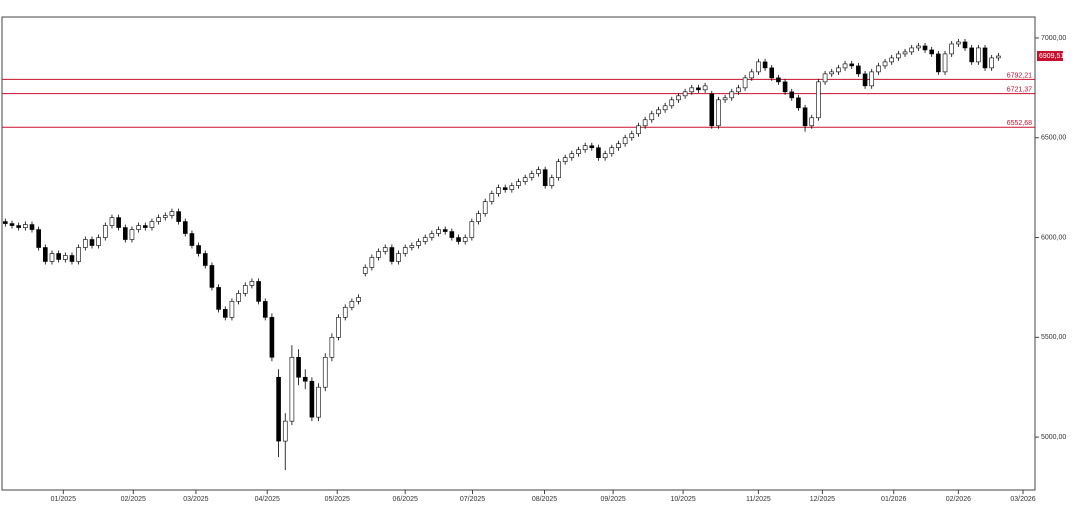  I want to click on x-tick-label: 10/2025, so click(682, 499).